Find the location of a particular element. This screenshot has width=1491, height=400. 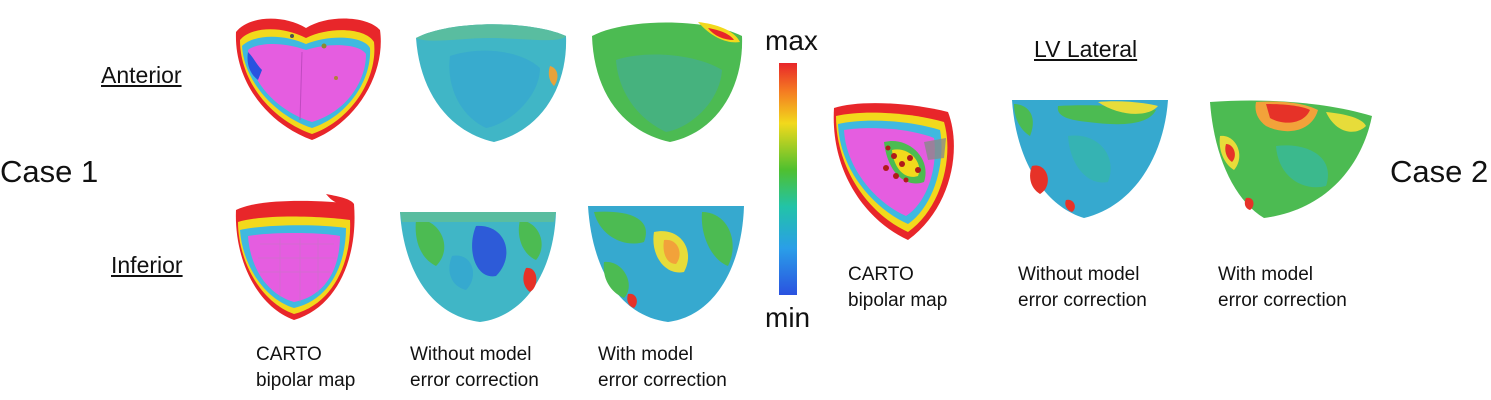

case2-label: Case 2 is located at coordinates (1439, 171).